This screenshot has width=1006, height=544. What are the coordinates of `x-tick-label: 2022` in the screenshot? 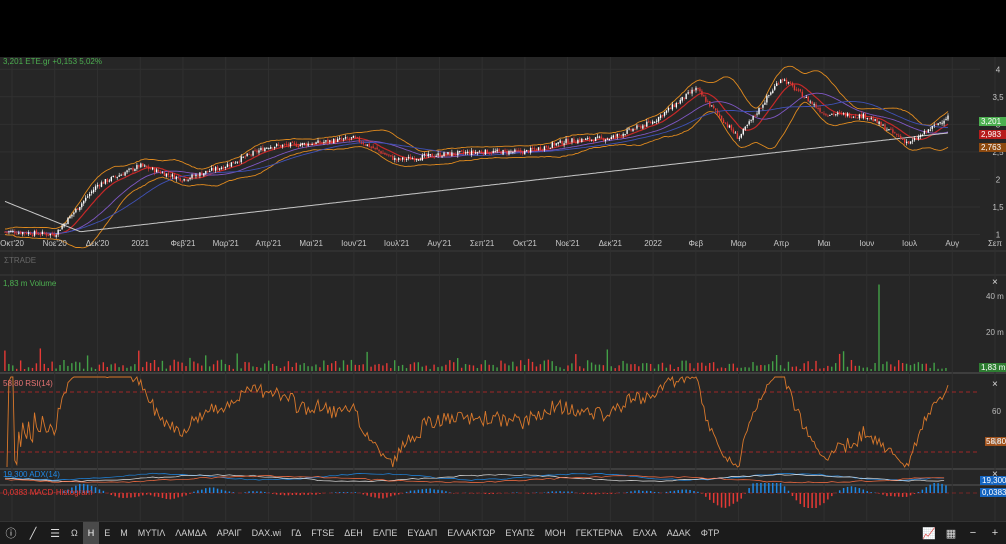 It's located at (653, 243).